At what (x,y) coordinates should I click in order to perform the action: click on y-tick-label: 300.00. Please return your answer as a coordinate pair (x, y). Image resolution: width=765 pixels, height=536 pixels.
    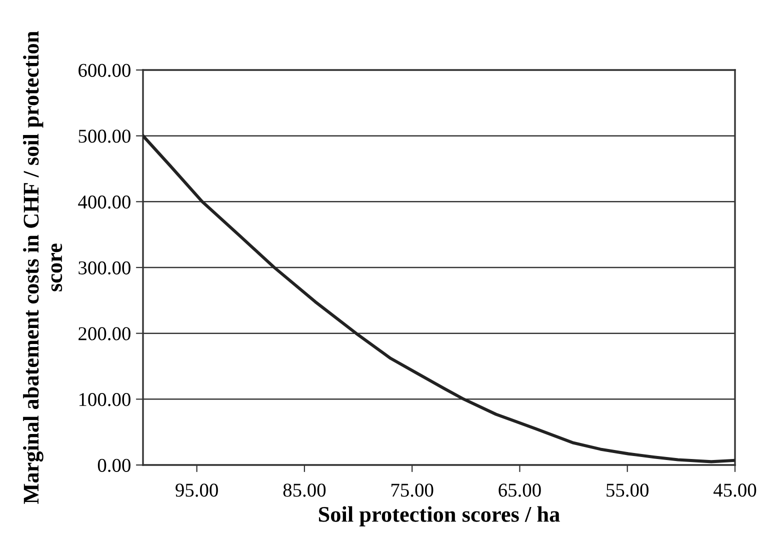
    Looking at the image, I should click on (104, 268).